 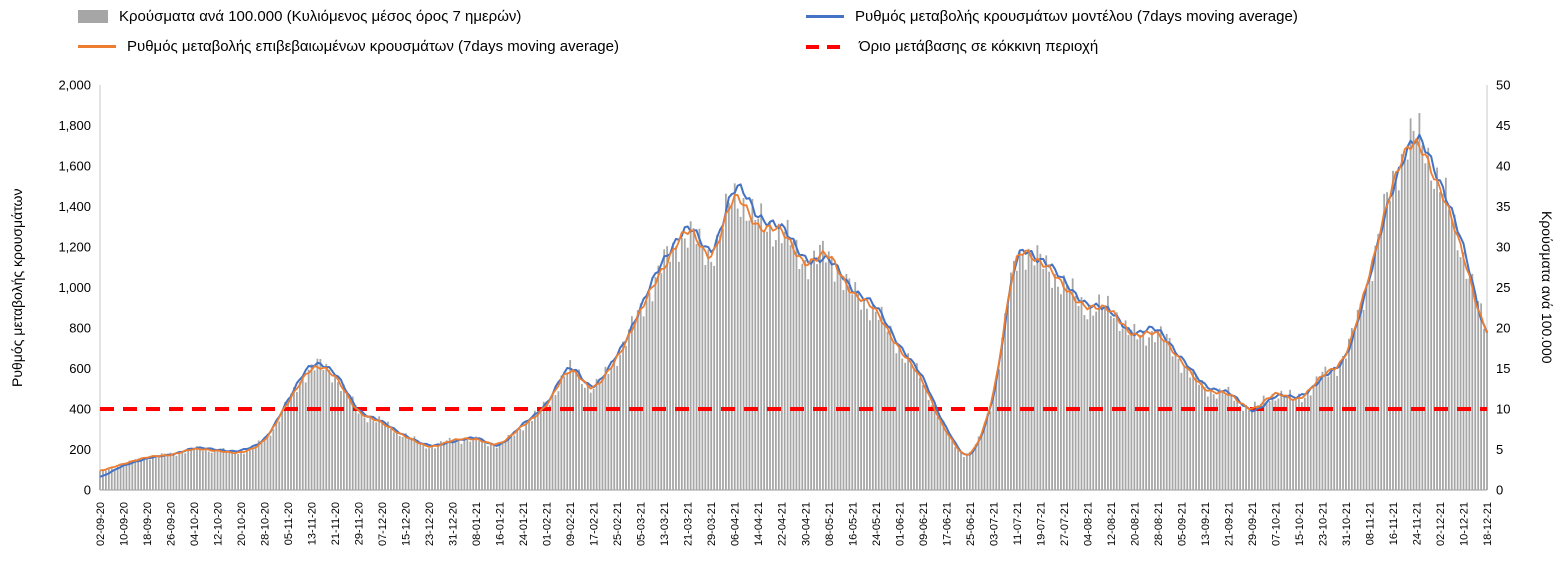 I want to click on svg-text: 50, so click(x=1503, y=85).